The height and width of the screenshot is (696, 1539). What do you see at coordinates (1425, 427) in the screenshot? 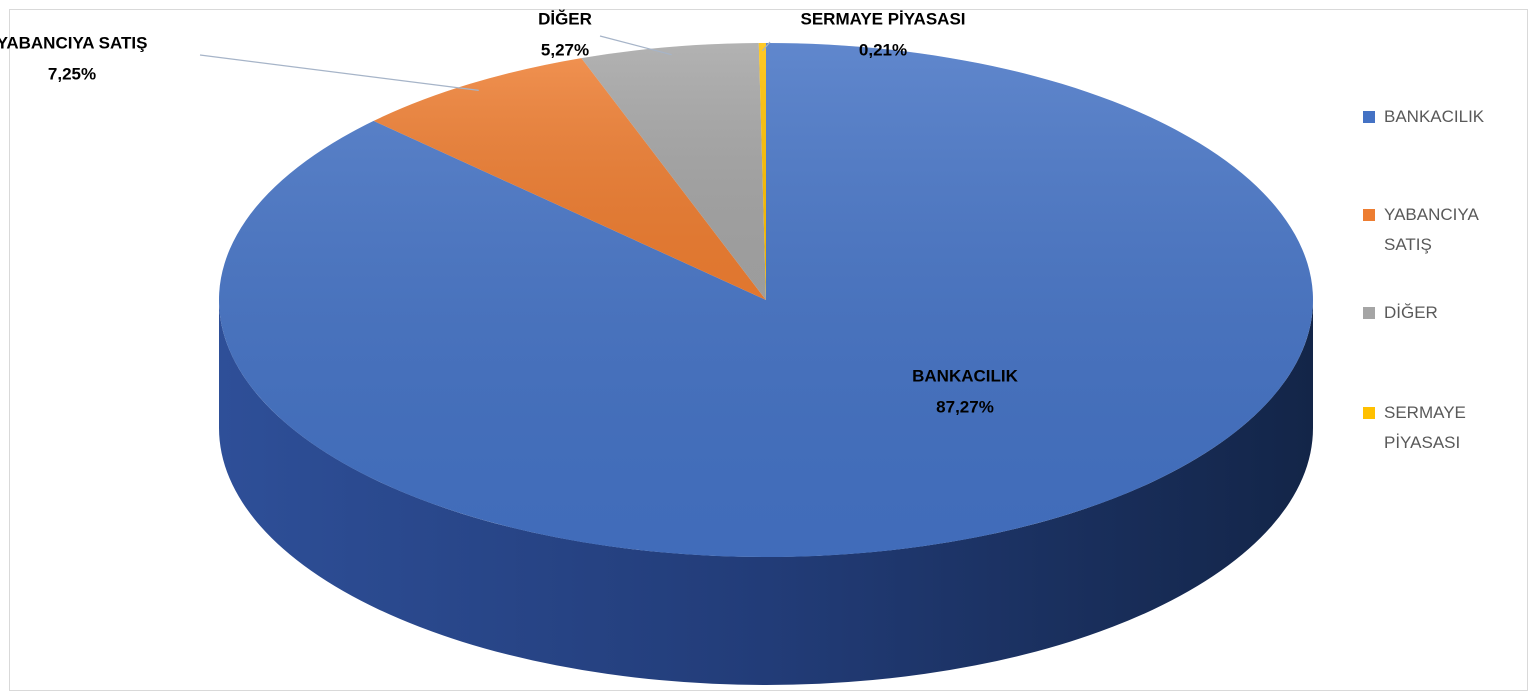
I see `legend-label: SERMAYE PİYASASI` at bounding box center [1425, 427].